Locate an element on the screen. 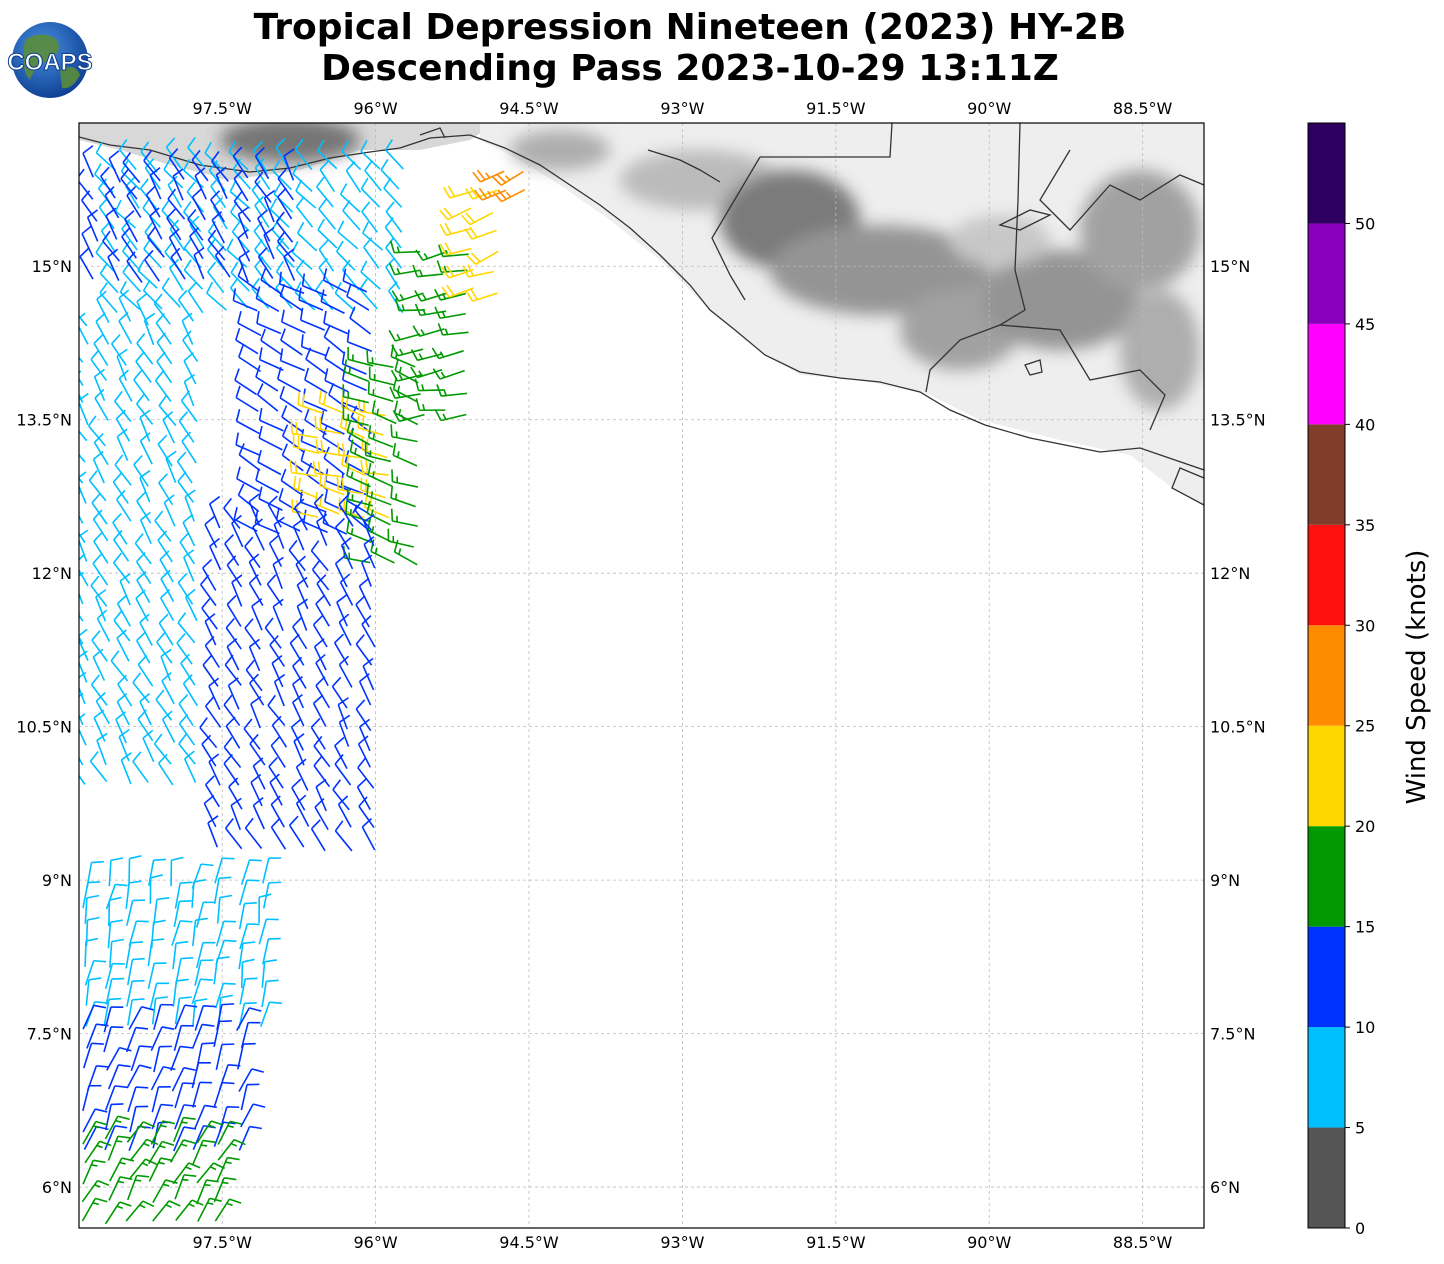 The height and width of the screenshot is (1264, 1444). lat-tick-label-left: 13.5°N is located at coordinates (44, 420).